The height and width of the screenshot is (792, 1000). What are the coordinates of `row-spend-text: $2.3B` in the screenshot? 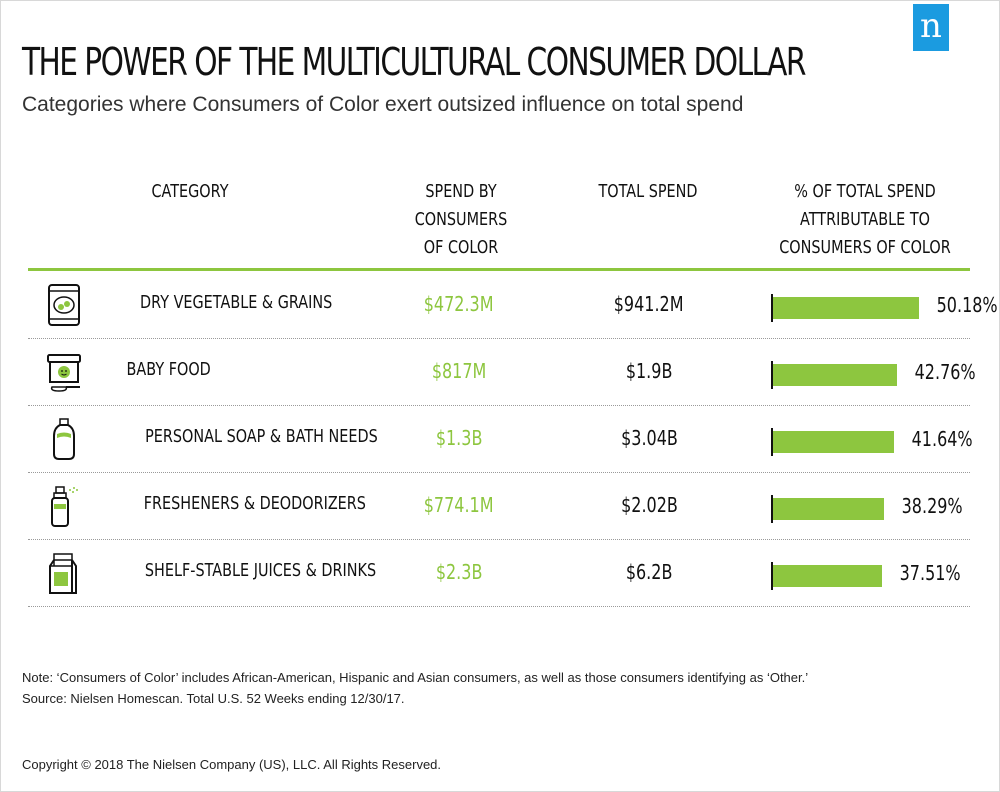 It's located at (459, 572).